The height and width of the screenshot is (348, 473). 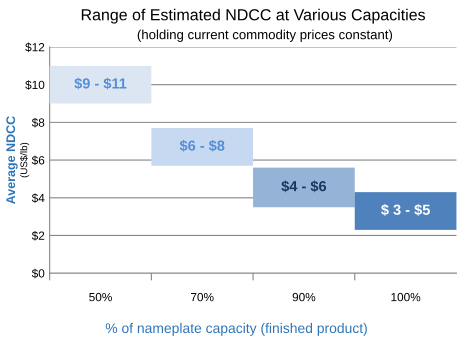 I want to click on y-tick-label: $12, so click(x=34, y=47).